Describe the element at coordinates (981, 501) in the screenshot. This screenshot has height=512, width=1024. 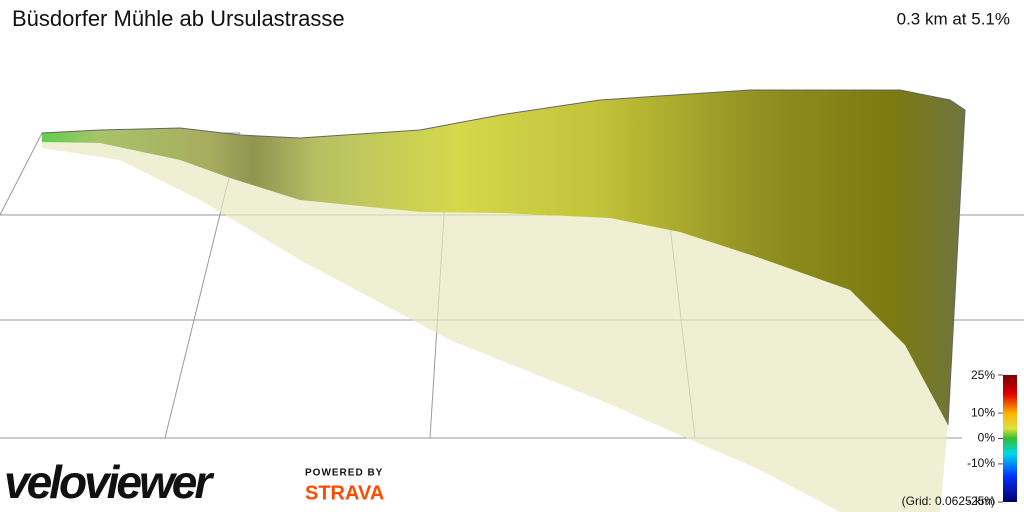
I see `legend-label: -25%` at that location.